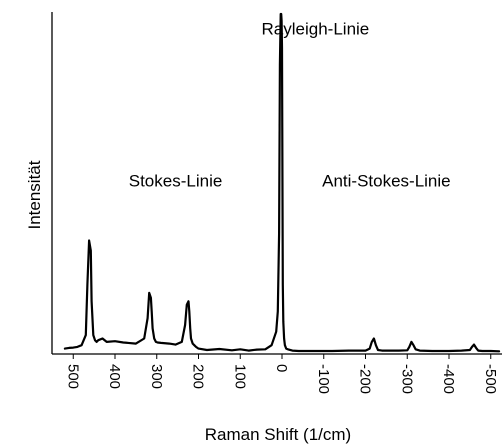 The width and height of the screenshot is (502, 446). I want to click on x-tick-label: -100, so click(323, 379).